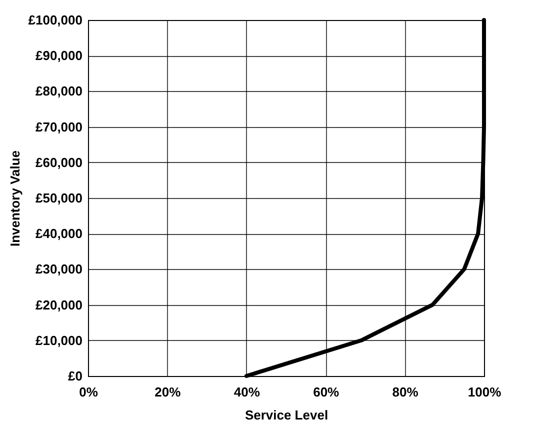 The height and width of the screenshot is (441, 550). I want to click on y-tick-label: £50,000, so click(59, 198).